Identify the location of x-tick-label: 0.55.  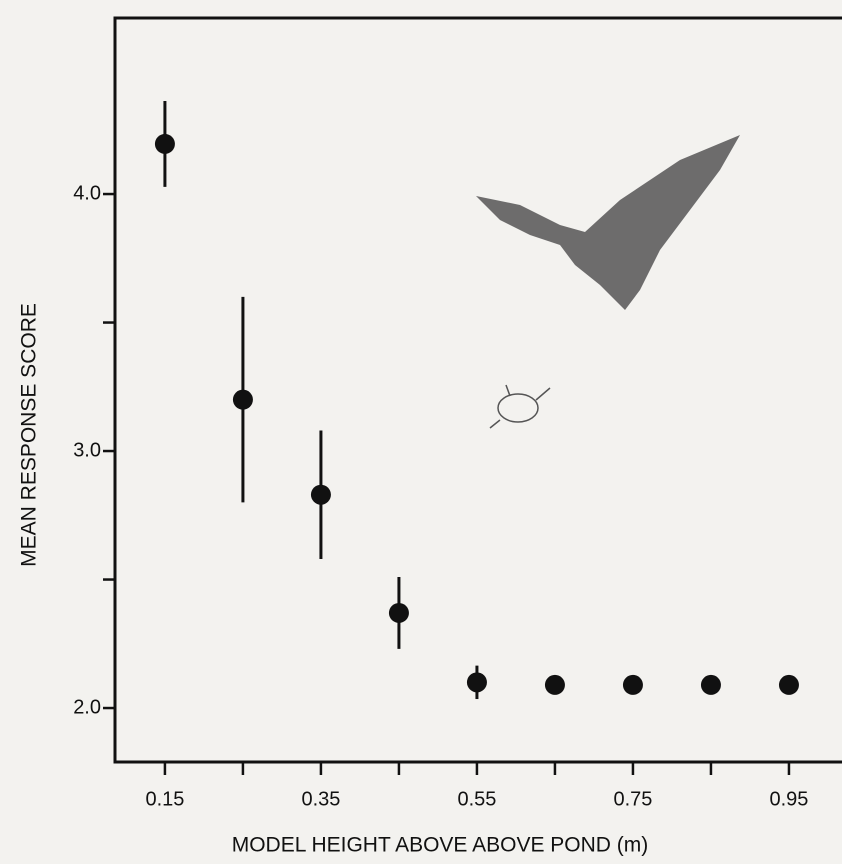
(476, 799).